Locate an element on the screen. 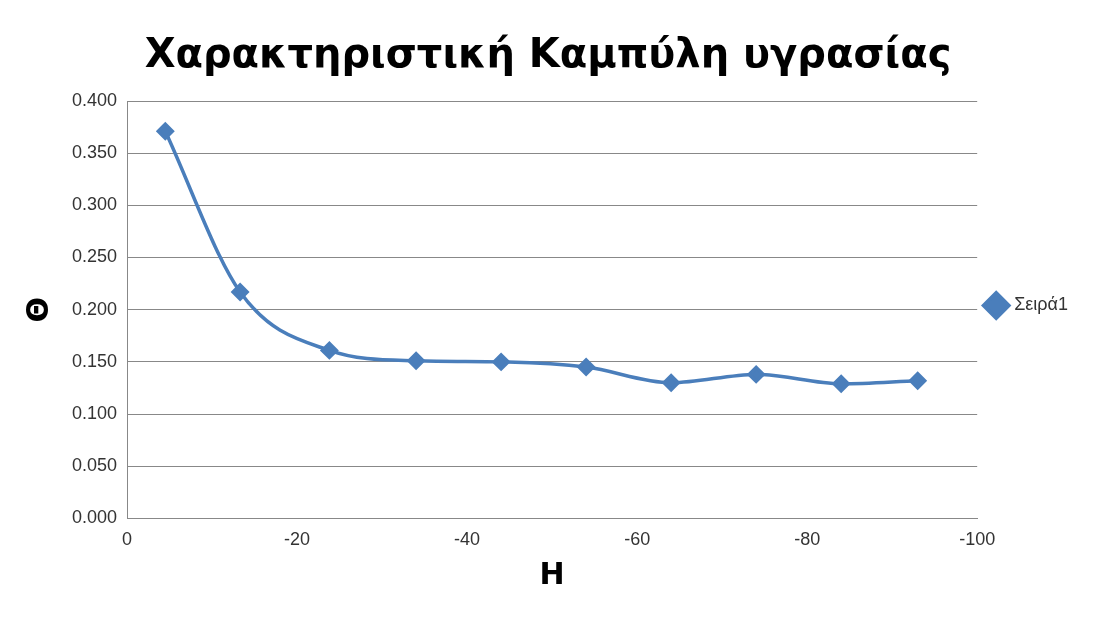 The width and height of the screenshot is (1102, 617). legend-label: Σειρά1 is located at coordinates (1041, 304).